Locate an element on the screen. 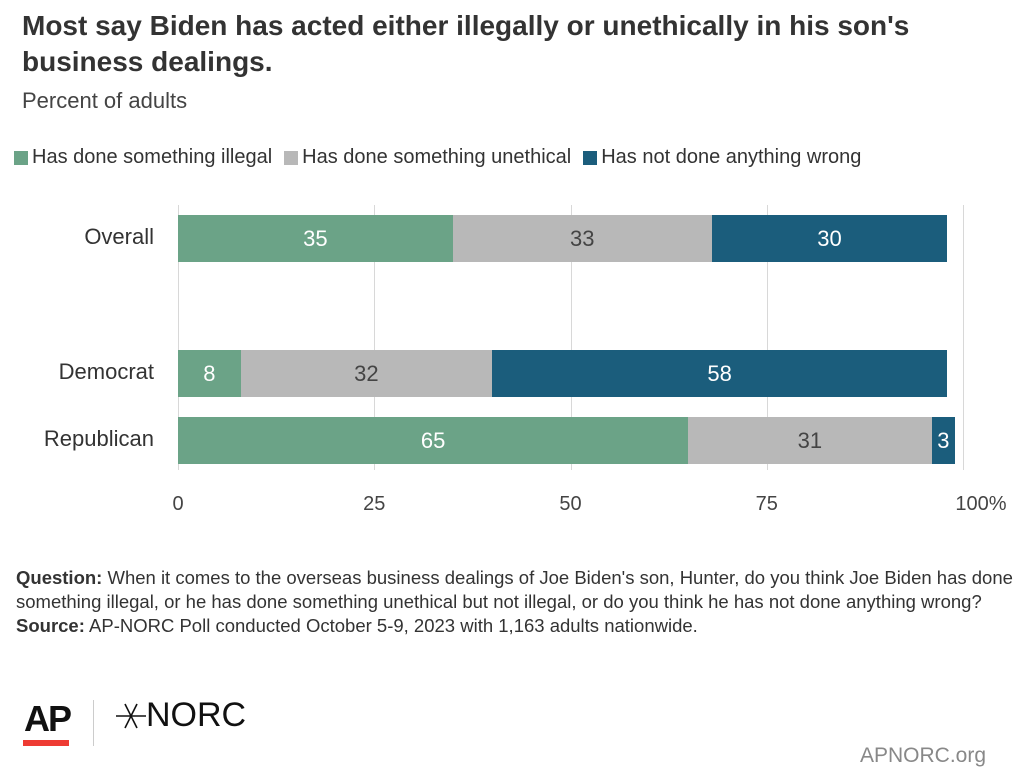 The width and height of the screenshot is (1024, 780). data-label: 32 is located at coordinates (366, 373).